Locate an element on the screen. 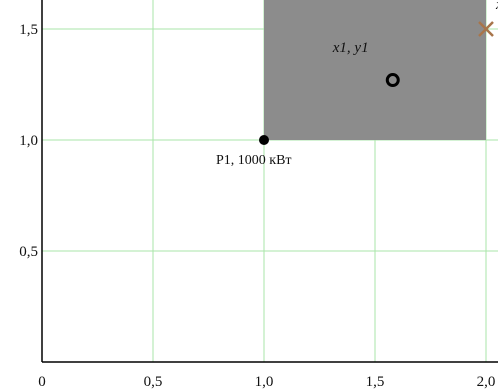 This screenshot has width=498, height=391. point-label: P1, 1000 кВт is located at coordinates (254, 160).